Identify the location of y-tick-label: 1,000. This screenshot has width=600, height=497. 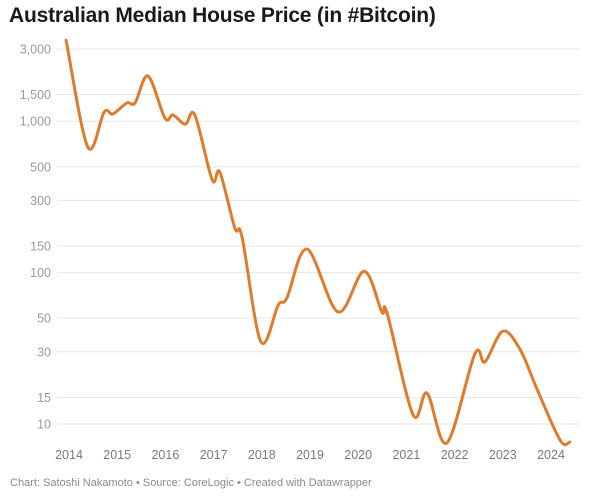
(35, 122).